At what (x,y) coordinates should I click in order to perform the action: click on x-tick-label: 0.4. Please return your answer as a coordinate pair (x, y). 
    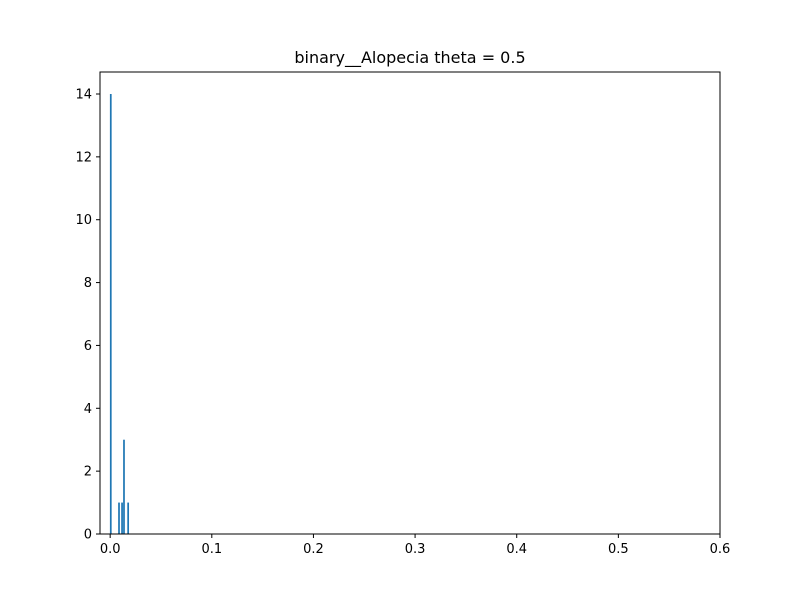
    Looking at the image, I should click on (516, 549).